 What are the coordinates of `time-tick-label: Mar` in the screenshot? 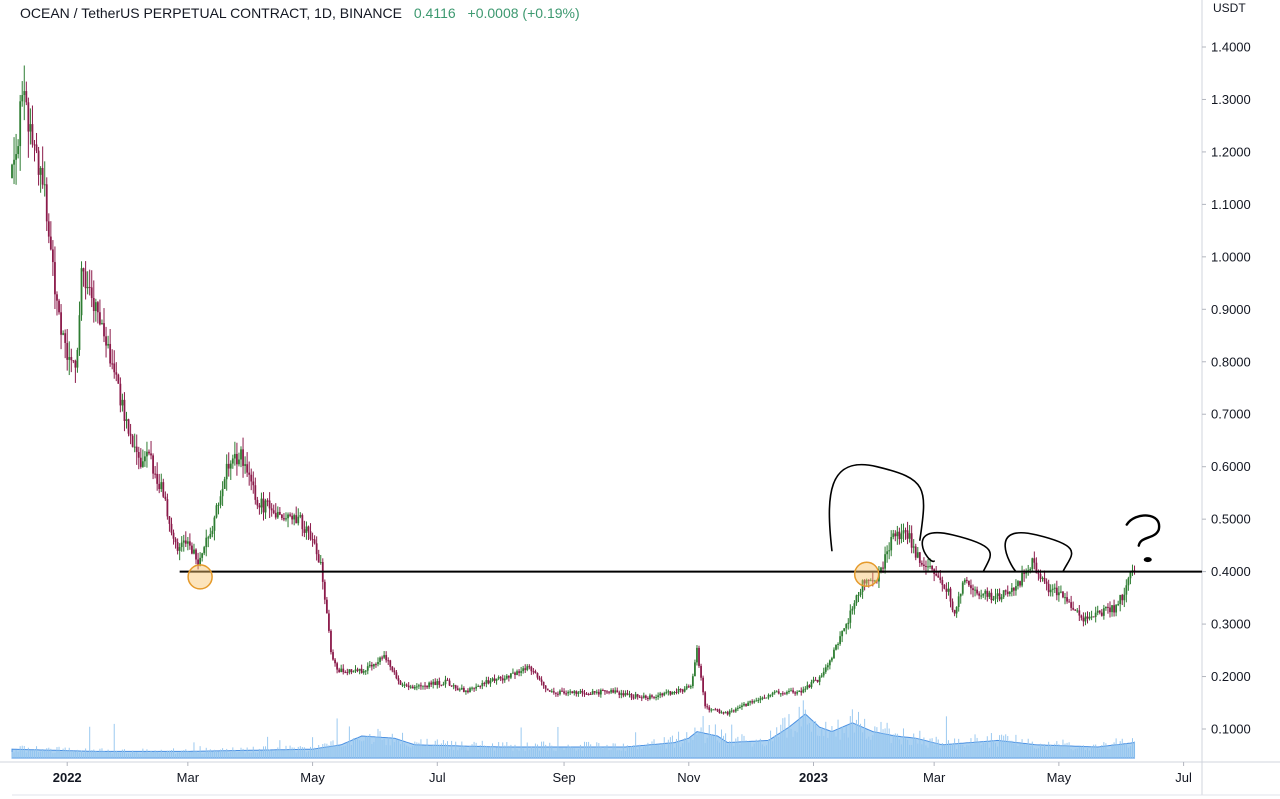 It's located at (934, 777).